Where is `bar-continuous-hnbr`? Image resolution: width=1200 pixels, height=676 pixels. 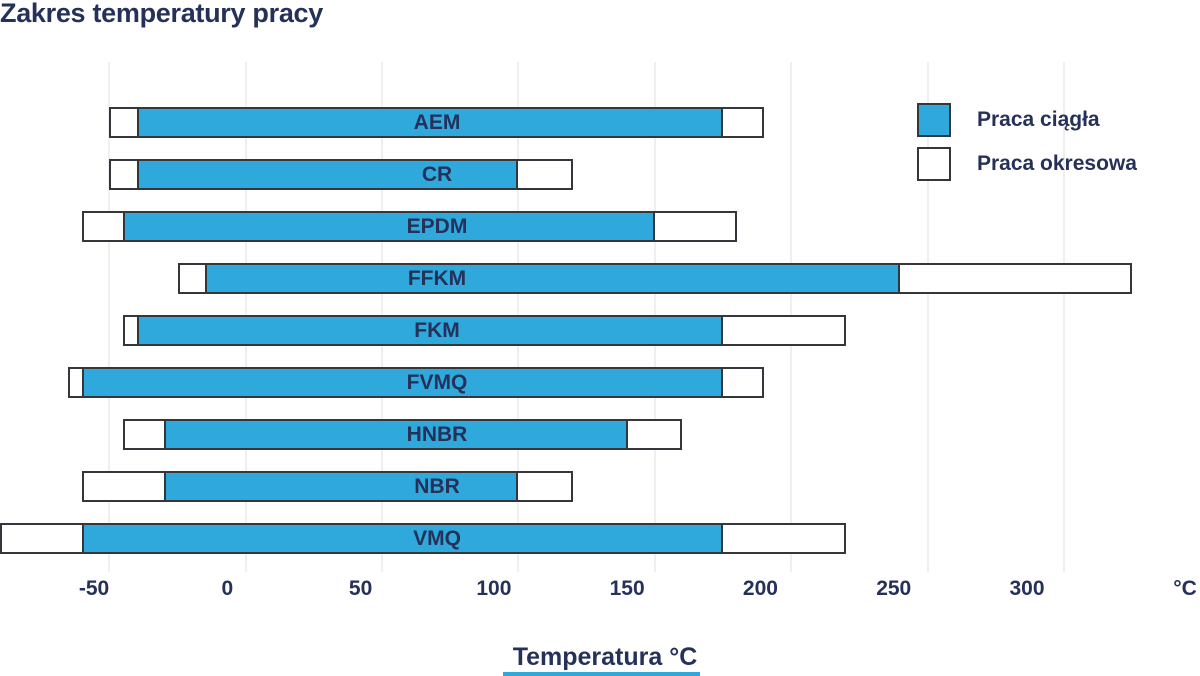
bar-continuous-hnbr is located at coordinates (395, 434).